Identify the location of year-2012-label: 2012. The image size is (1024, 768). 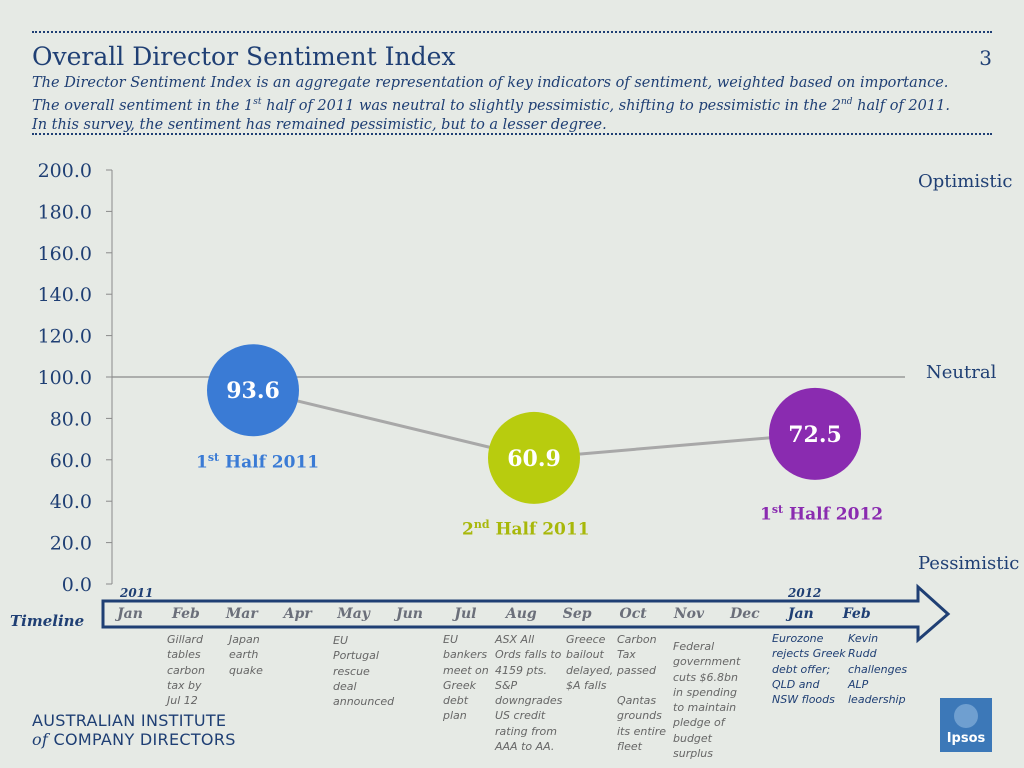
(805, 593).